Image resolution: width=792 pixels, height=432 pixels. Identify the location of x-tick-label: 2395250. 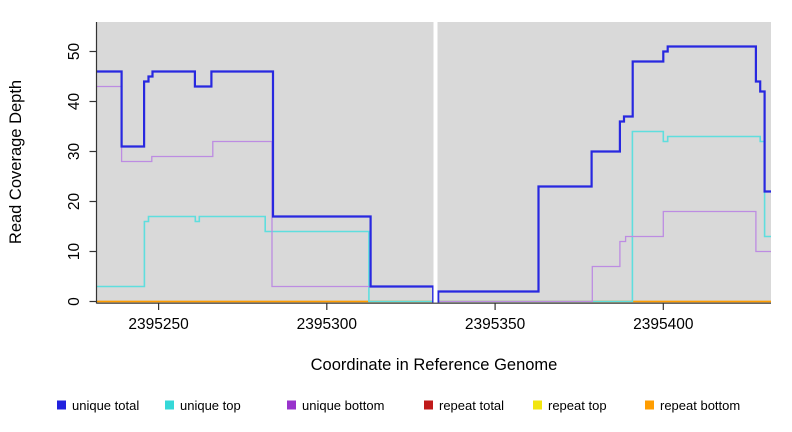
(158, 324).